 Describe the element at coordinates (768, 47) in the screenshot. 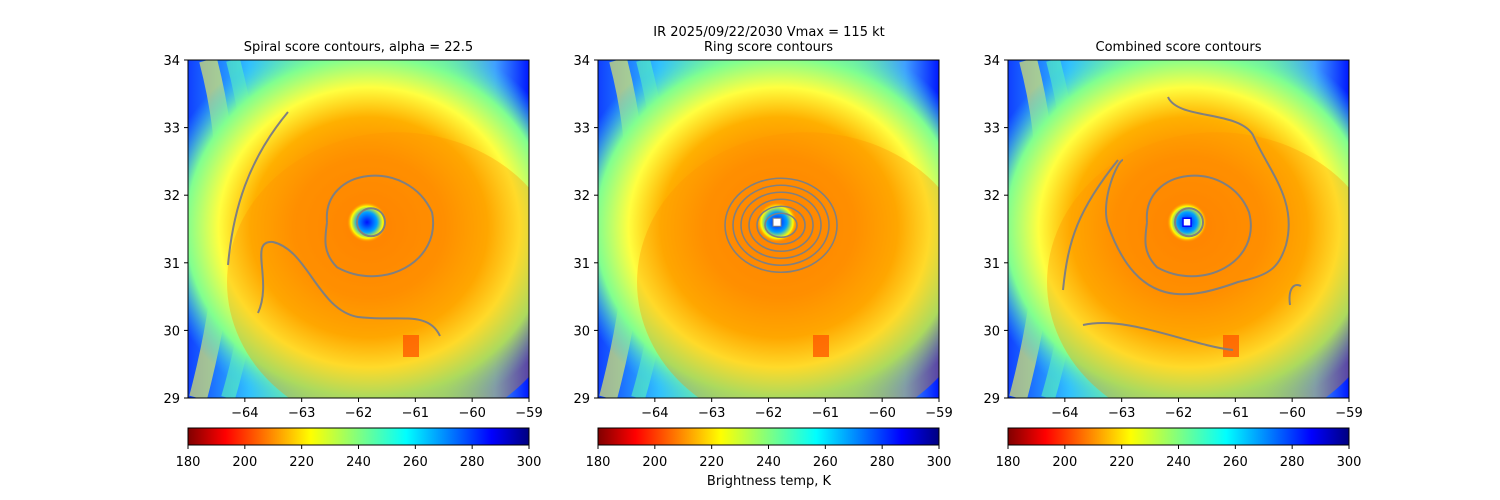

I see `panel-title: Ring score contours` at that location.